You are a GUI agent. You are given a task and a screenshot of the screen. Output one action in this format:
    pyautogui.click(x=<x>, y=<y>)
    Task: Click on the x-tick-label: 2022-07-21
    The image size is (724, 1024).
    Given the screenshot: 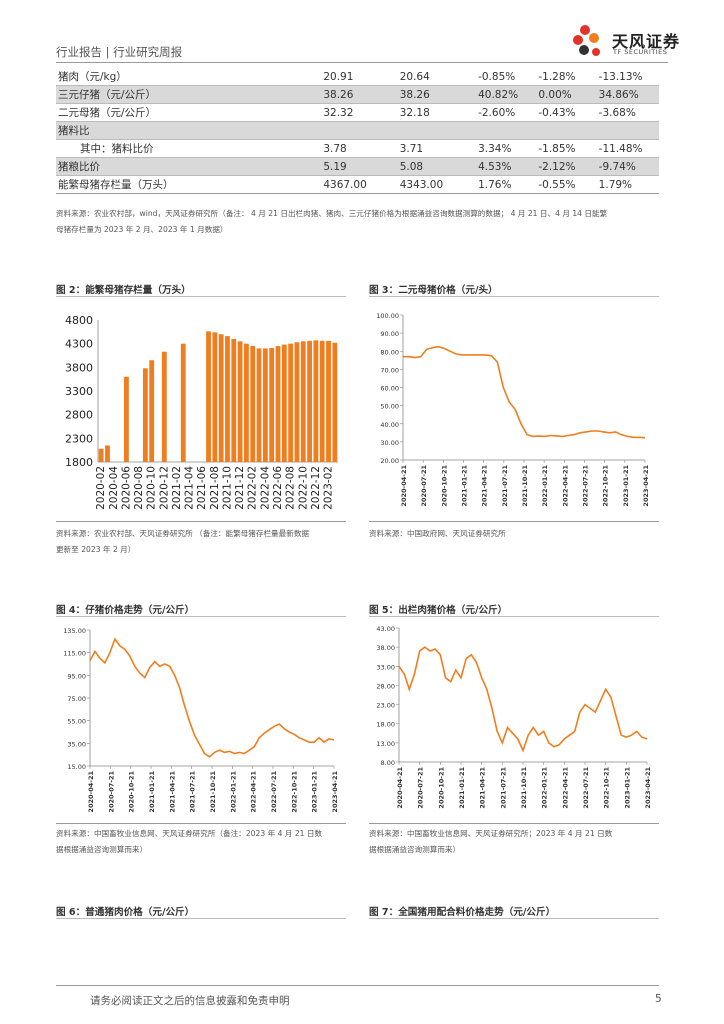 What is the action you would take?
    pyautogui.click(x=586, y=788)
    